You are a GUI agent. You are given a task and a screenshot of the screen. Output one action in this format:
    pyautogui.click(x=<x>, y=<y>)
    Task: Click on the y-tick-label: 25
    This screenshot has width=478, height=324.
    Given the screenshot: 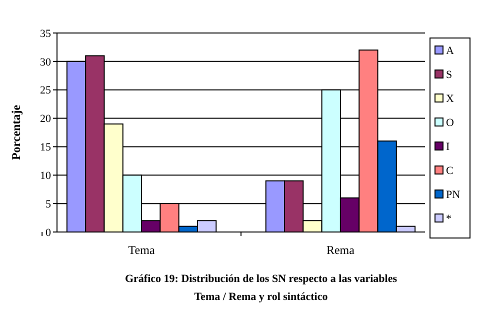 What is the action you would take?
    pyautogui.click(x=46, y=90)
    